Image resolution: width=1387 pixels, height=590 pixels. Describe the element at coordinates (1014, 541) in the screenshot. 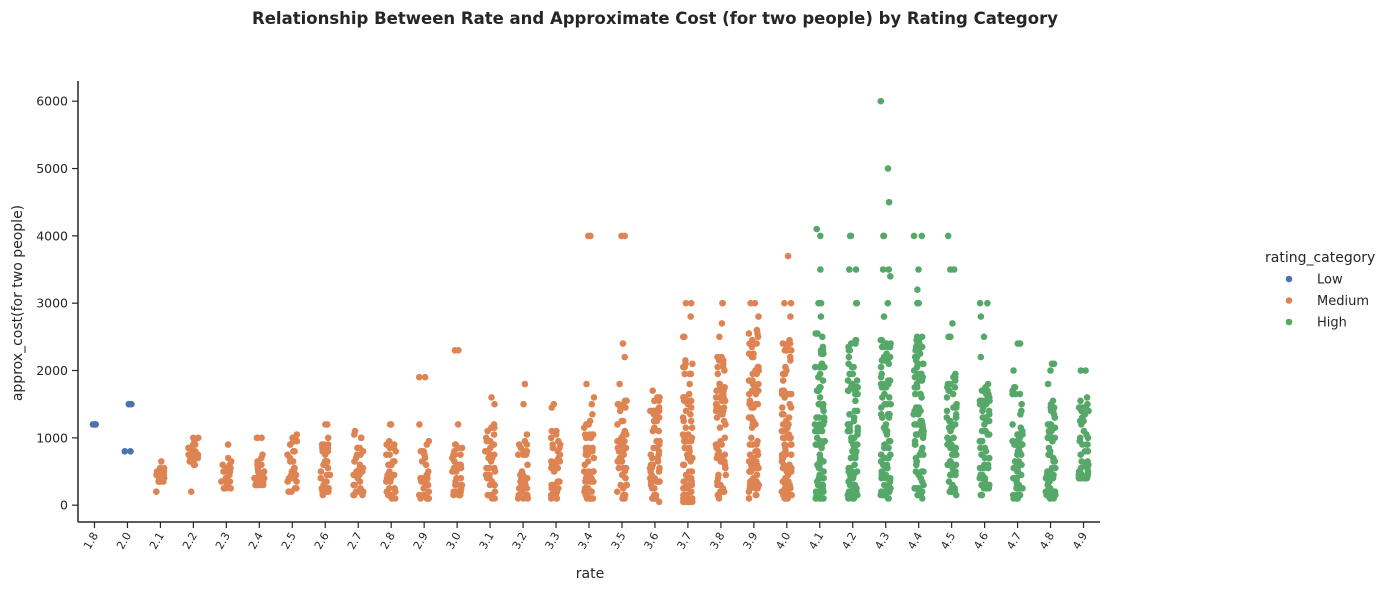

I see `x-tick-label: 4.7` at that location.